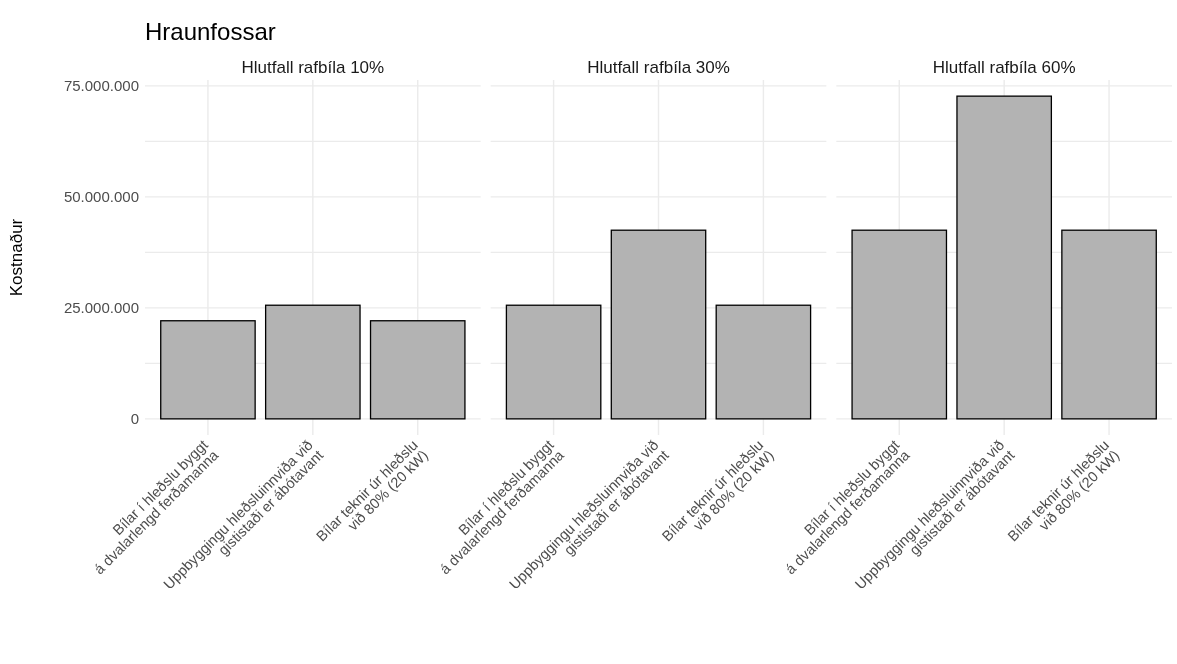 This screenshot has width=1177, height=664. What do you see at coordinates (134, 419) in the screenshot?
I see `y-tick-label: 0` at bounding box center [134, 419].